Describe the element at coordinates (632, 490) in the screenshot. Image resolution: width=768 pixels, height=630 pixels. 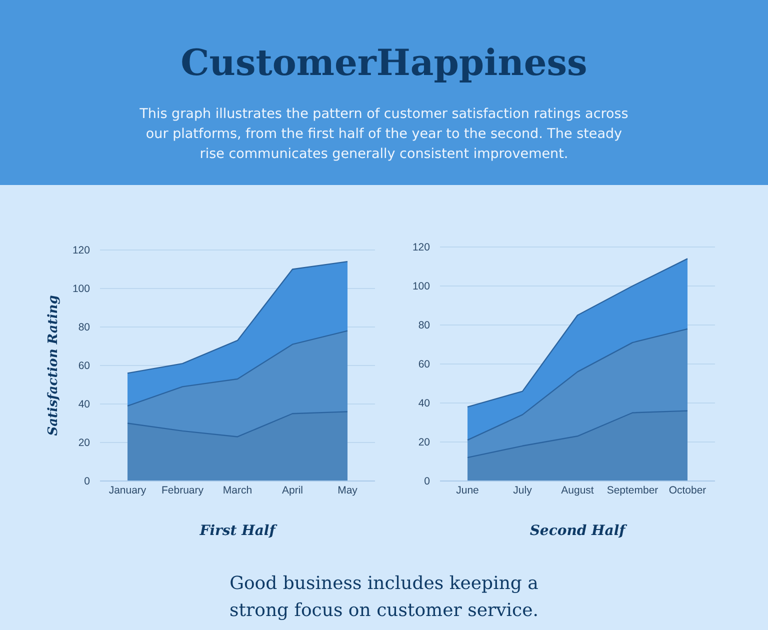
I see `x-tick-label: September` at that location.